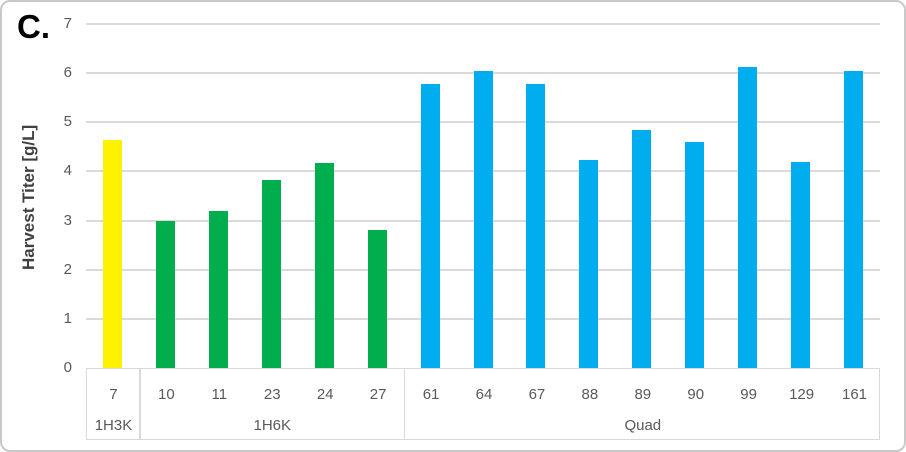  Describe the element at coordinates (67, 318) in the screenshot. I see `y-tick-label-1: 1` at that location.